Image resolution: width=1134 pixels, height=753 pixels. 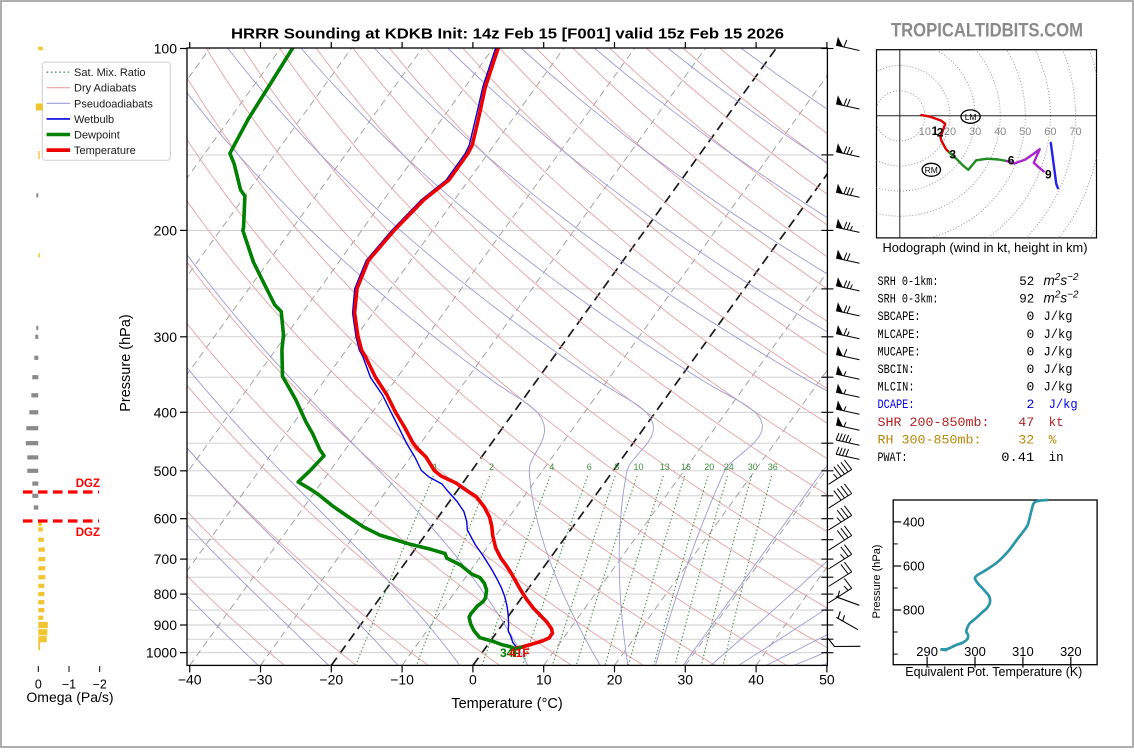 I want to click on svg-text: LM, so click(x=971, y=117).